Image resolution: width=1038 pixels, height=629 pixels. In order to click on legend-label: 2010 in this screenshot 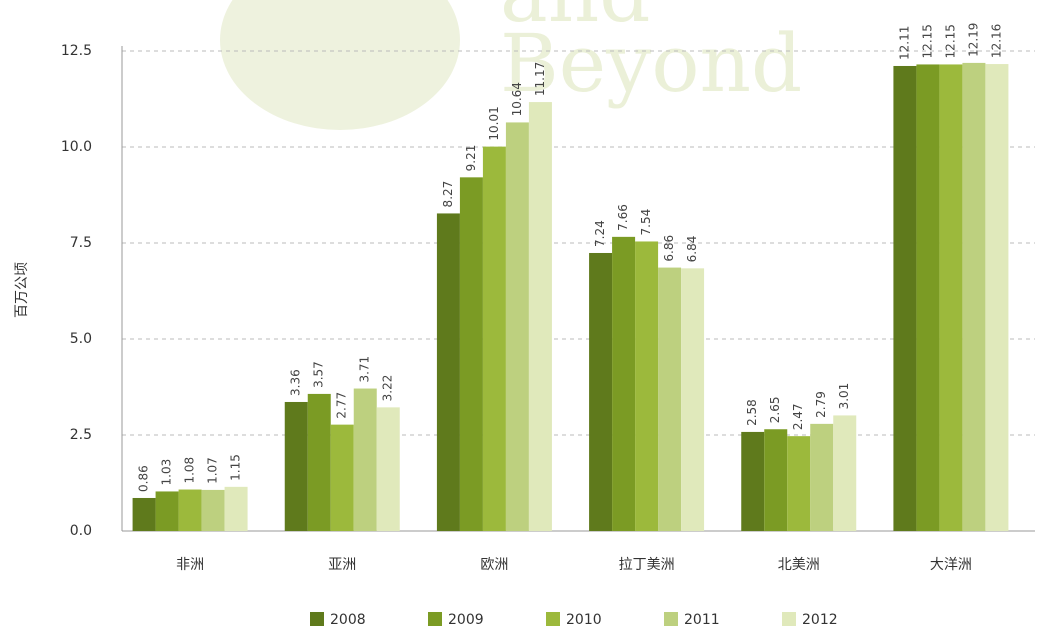, I will do `click(584, 620)`.